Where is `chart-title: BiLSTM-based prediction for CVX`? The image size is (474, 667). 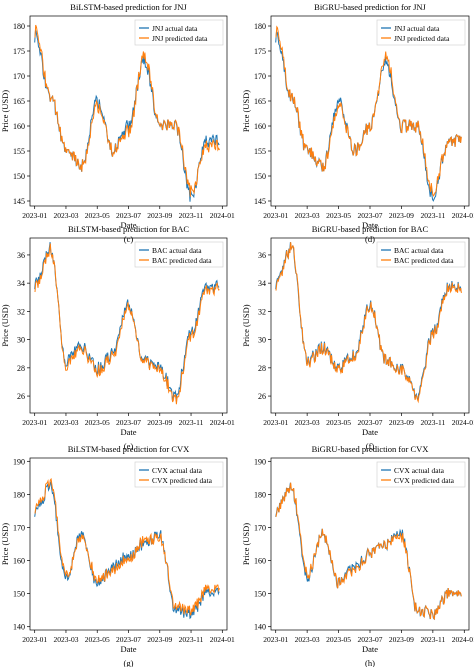
chart-title: BiLSTM-based prediction for CVX is located at coordinates (129, 449).